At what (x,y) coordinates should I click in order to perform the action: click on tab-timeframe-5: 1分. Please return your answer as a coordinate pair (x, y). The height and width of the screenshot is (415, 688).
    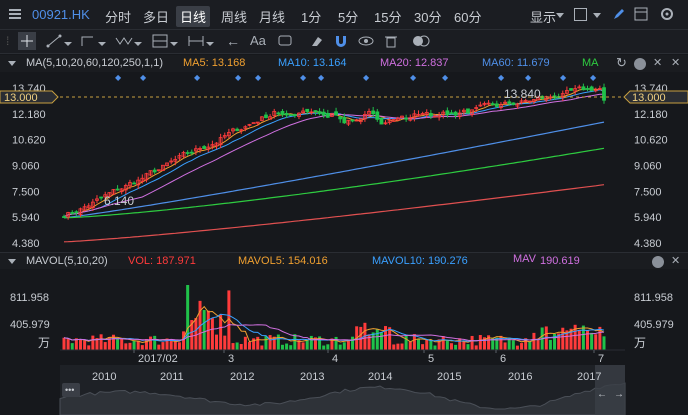
    Looking at the image, I should click on (311, 17).